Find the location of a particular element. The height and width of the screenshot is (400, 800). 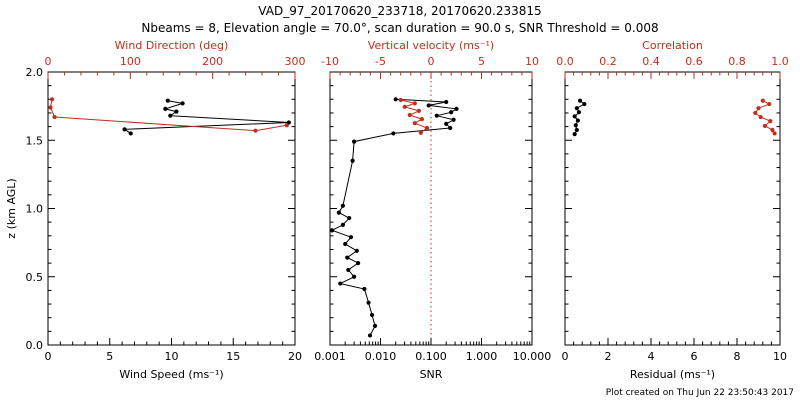

tick-label: 0.001 is located at coordinates (330, 356).